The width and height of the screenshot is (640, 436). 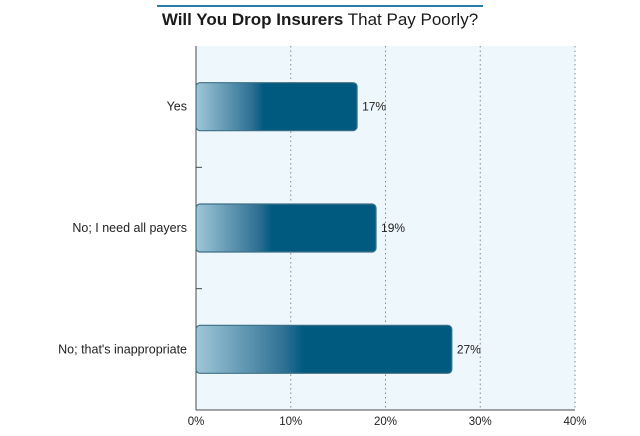 What do you see at coordinates (411, 19) in the screenshot?
I see `chart-title-rest: That Pay Poorly?` at bounding box center [411, 19].